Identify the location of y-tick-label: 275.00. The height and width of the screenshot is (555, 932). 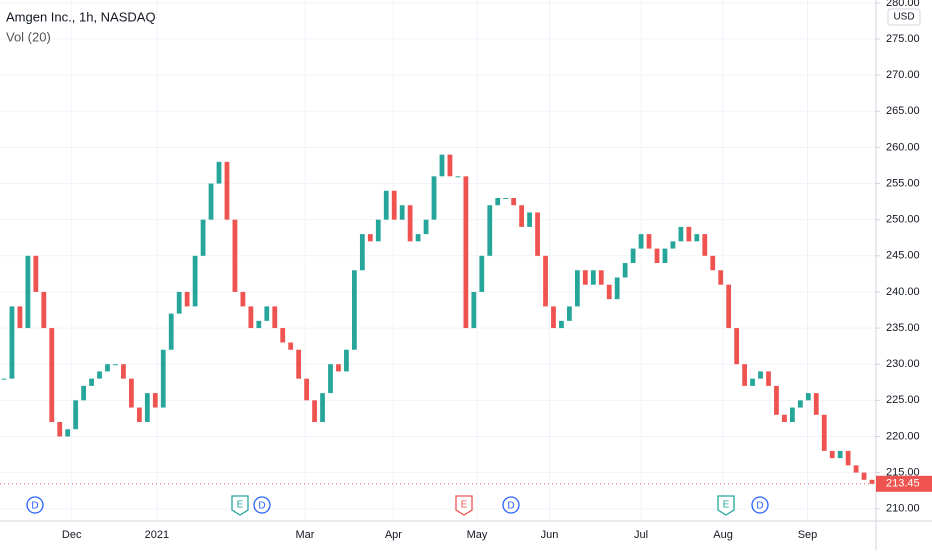
(903, 39).